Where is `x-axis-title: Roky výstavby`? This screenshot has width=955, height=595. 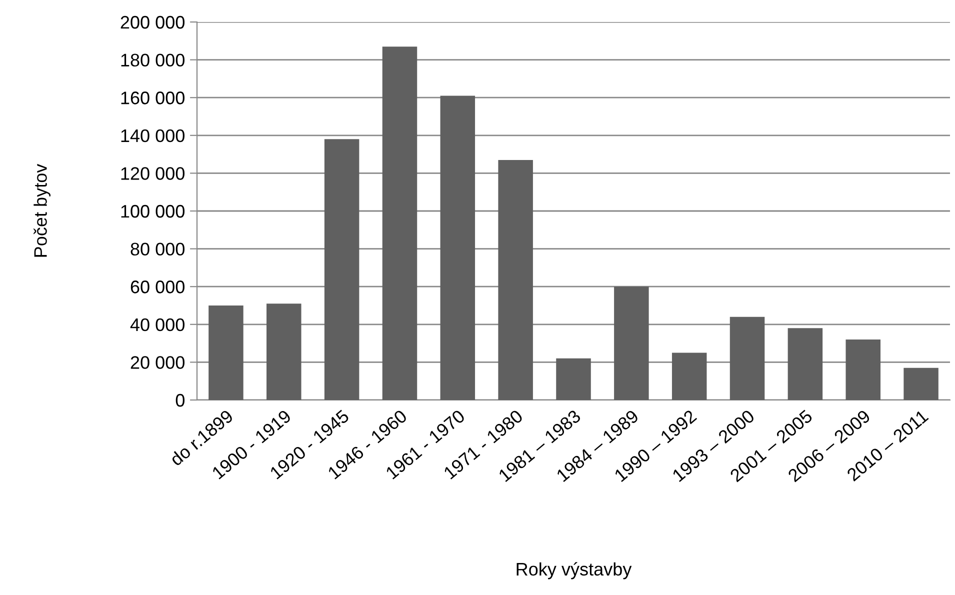
x-axis-title: Roky výstavby is located at coordinates (574, 571).